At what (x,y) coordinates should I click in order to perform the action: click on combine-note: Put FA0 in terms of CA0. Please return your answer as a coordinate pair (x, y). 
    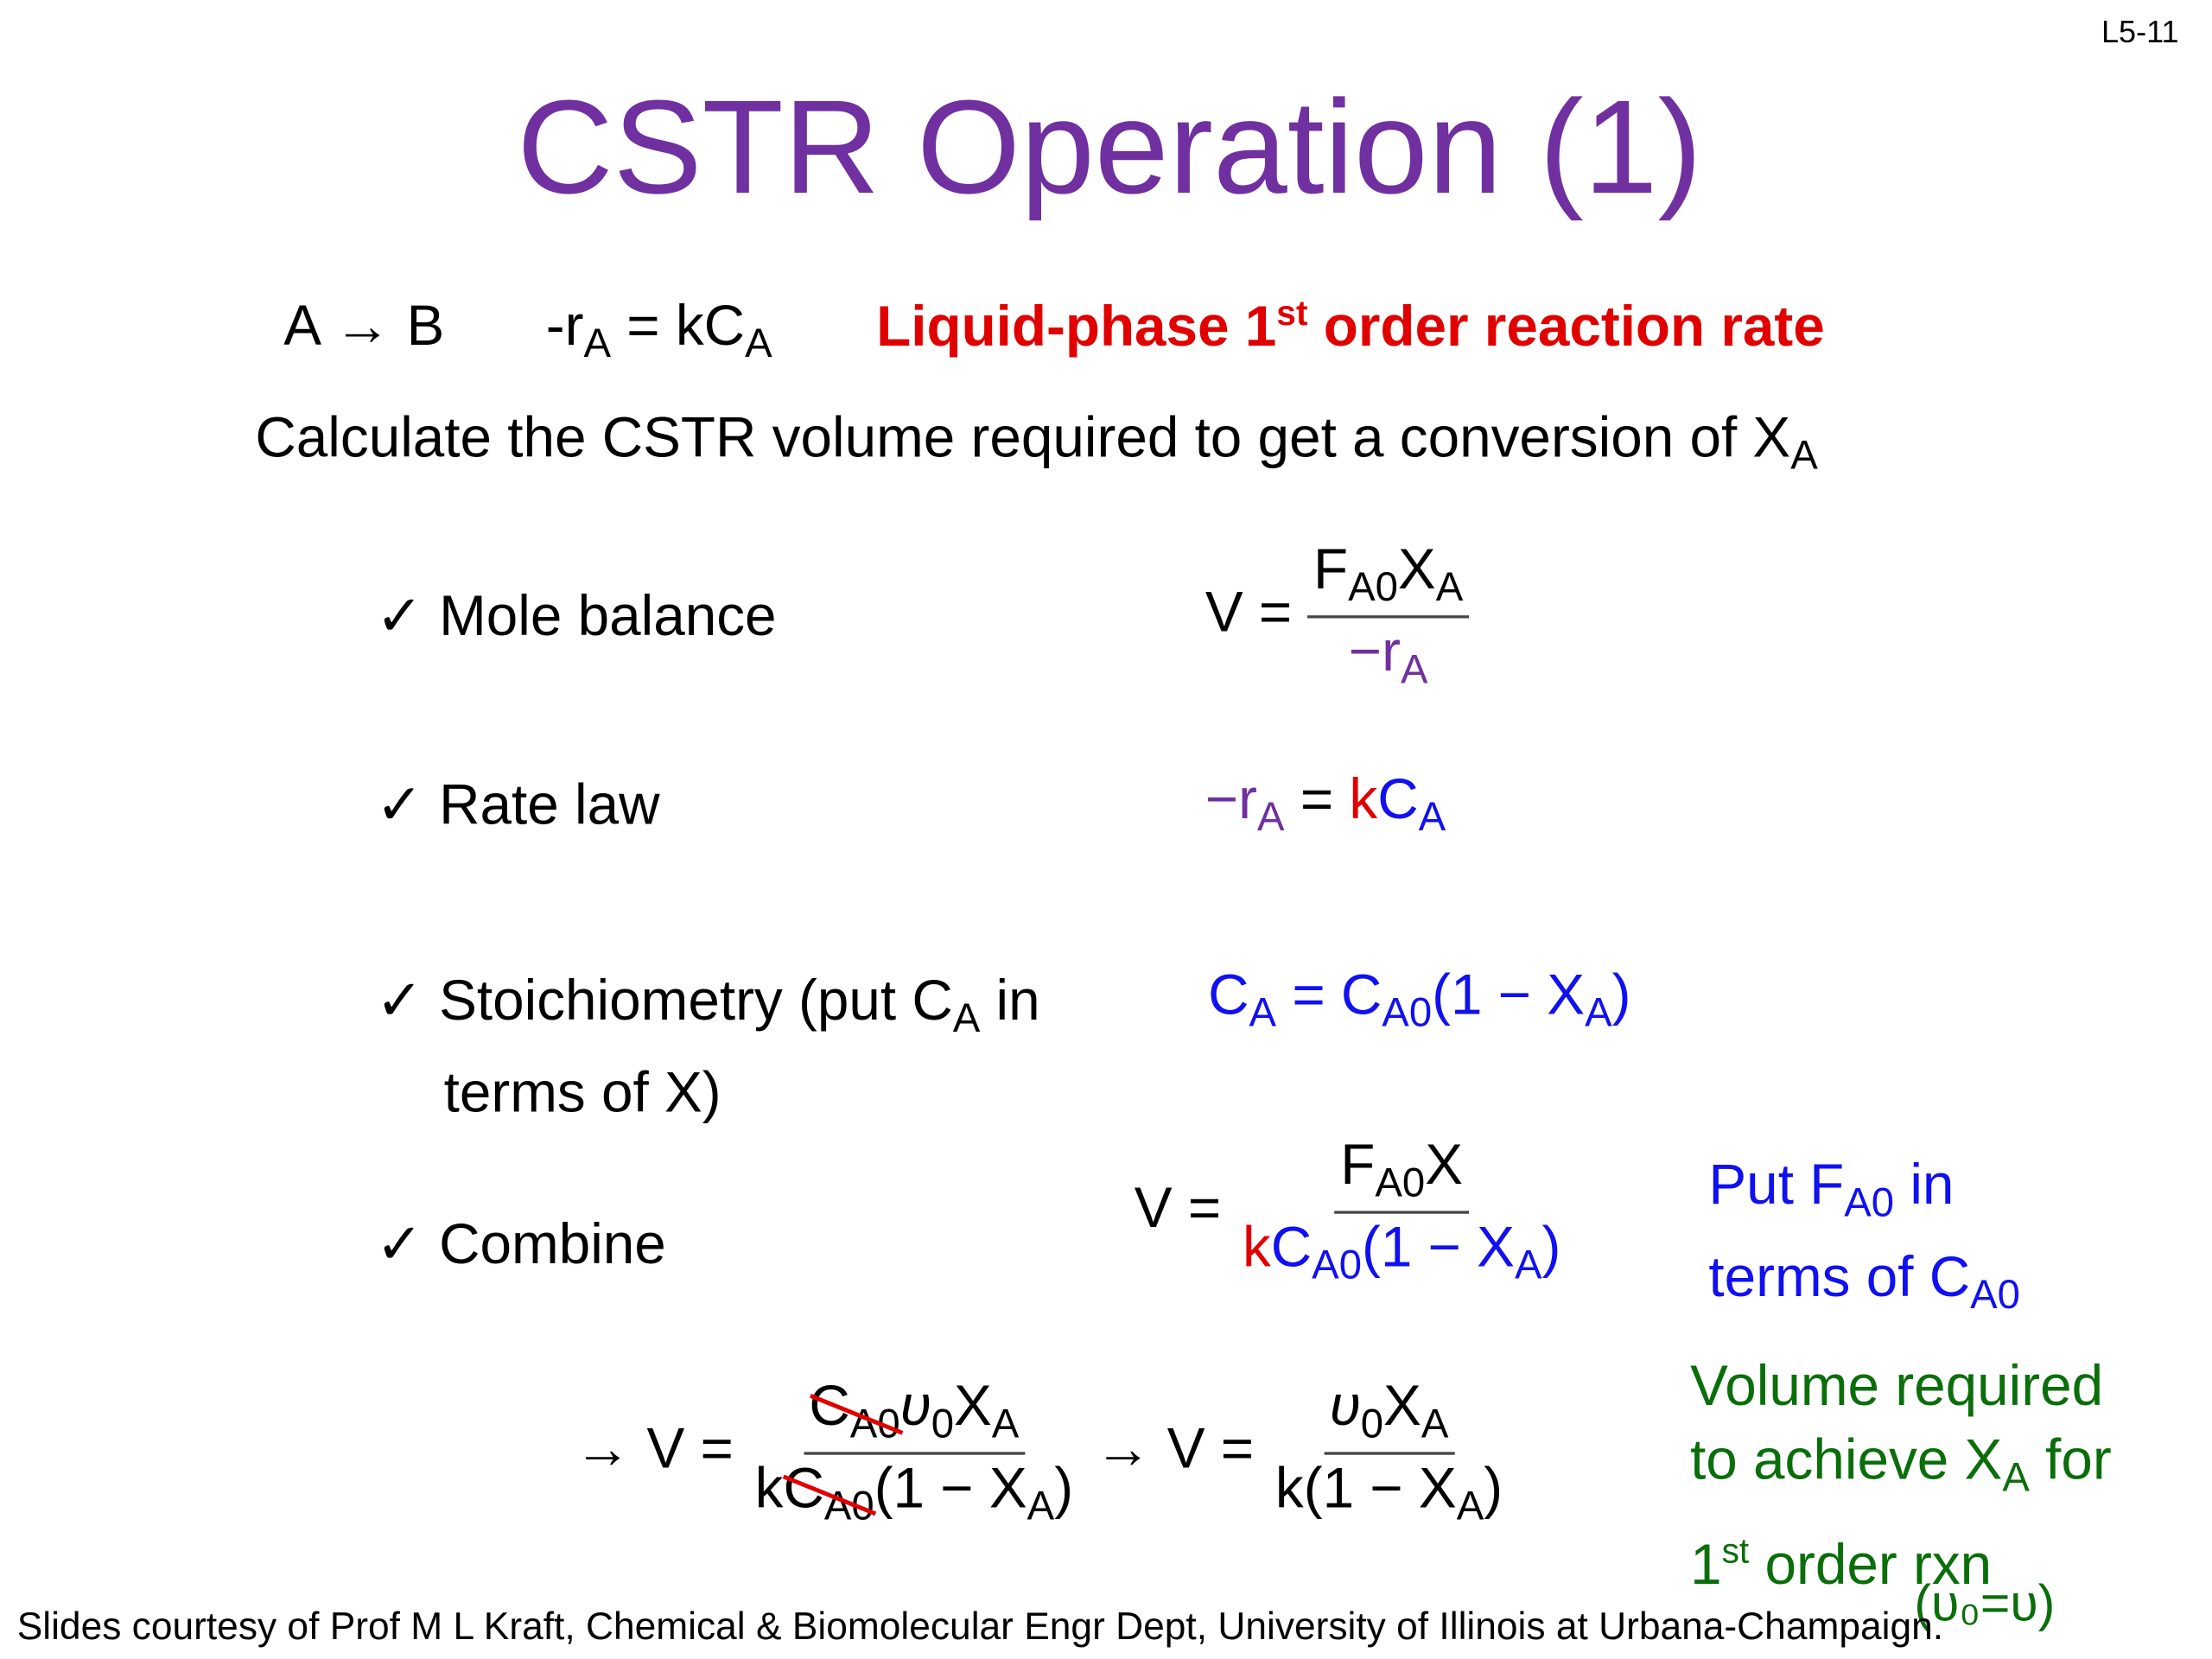
    Looking at the image, I should click on (1864, 1236).